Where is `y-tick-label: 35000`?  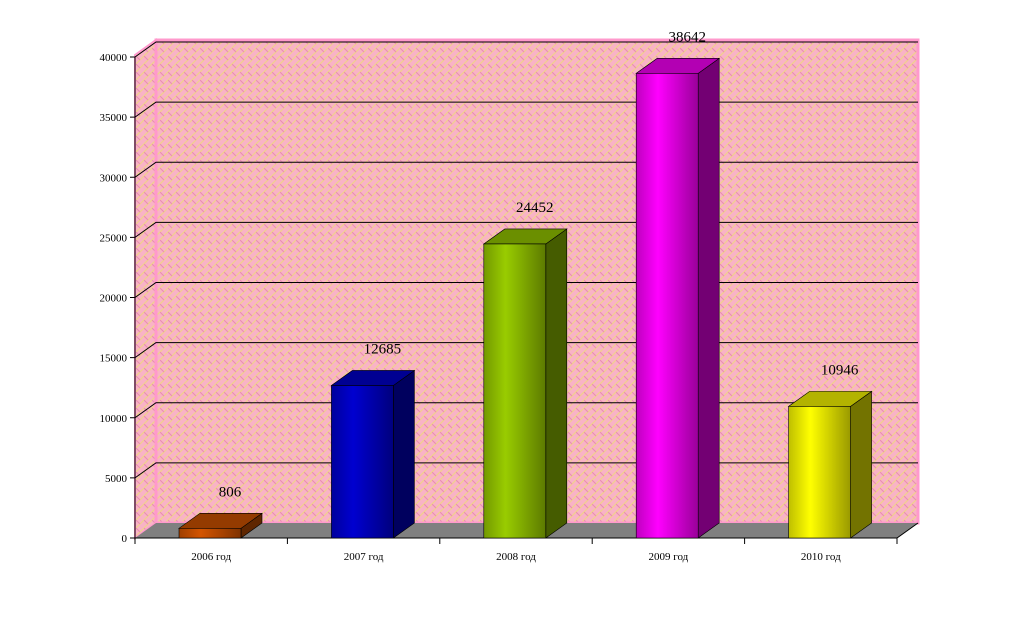
y-tick-label: 35000 is located at coordinates (114, 118).